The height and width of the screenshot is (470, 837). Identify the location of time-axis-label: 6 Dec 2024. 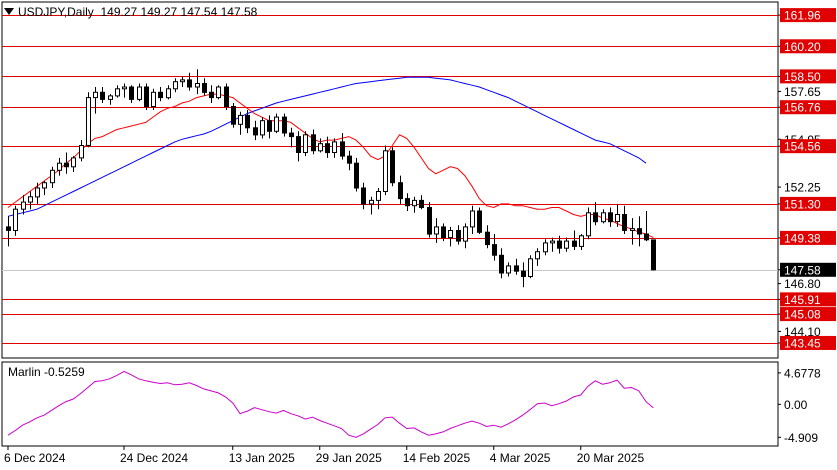
(35, 458).